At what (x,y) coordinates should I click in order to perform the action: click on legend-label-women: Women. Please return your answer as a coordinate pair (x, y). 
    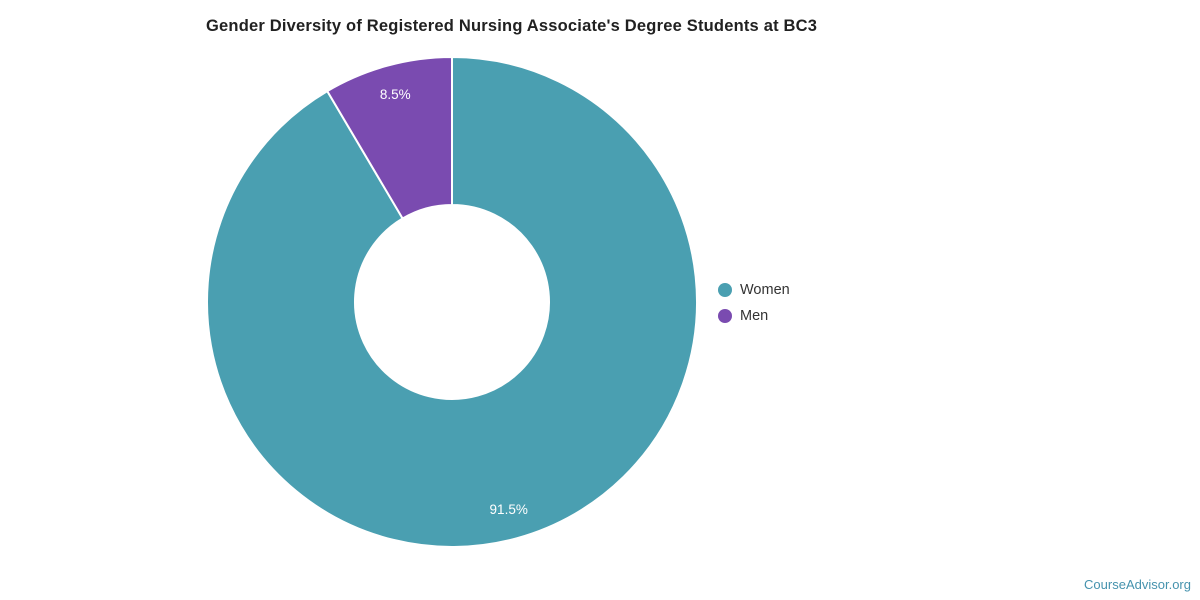
    Looking at the image, I should click on (765, 289).